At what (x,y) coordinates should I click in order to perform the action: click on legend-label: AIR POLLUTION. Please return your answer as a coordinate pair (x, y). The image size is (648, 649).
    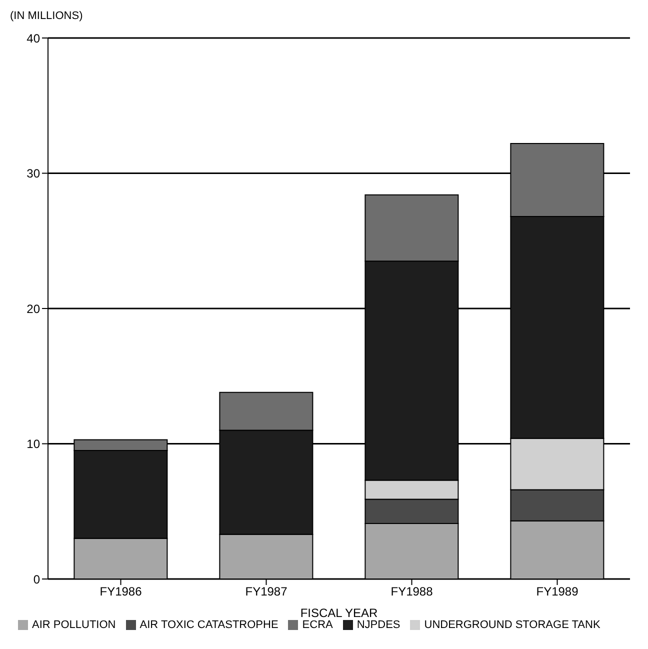
    Looking at the image, I should click on (74, 625).